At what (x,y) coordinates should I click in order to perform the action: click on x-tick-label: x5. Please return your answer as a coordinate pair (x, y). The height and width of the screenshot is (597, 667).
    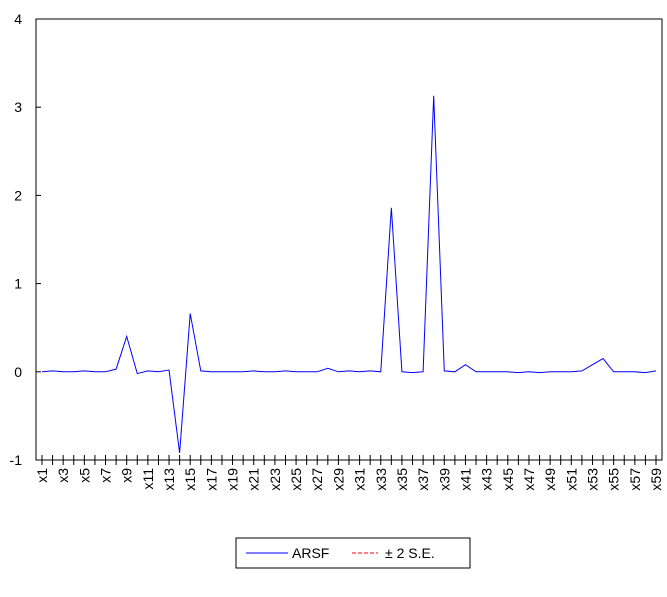
    Looking at the image, I should click on (84, 475).